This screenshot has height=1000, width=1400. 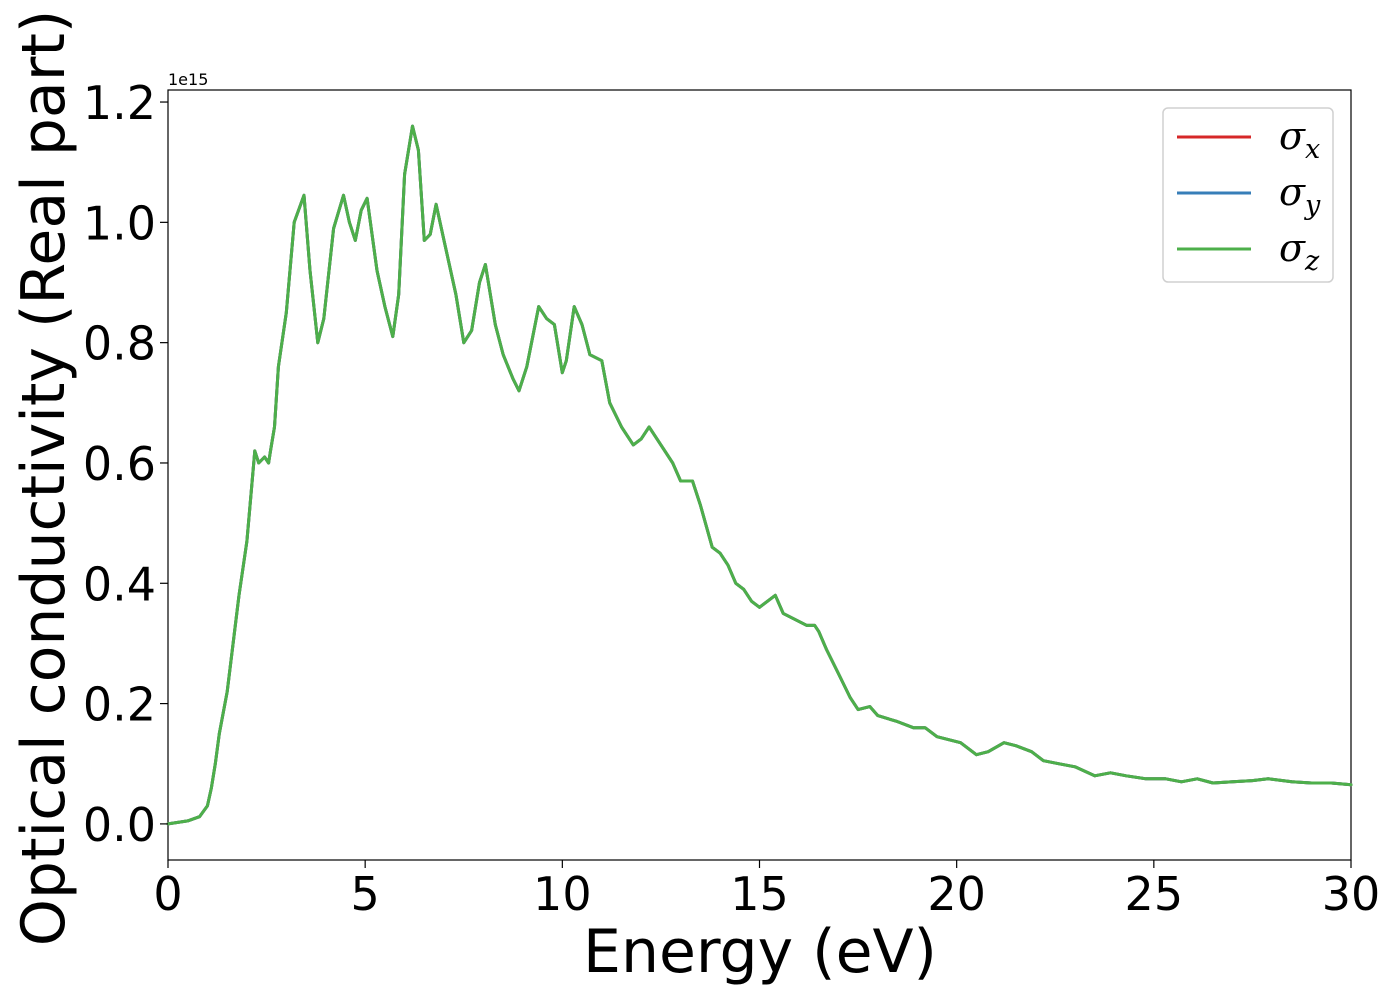 I want to click on y-tick-label: 0.0, so click(x=119, y=825).